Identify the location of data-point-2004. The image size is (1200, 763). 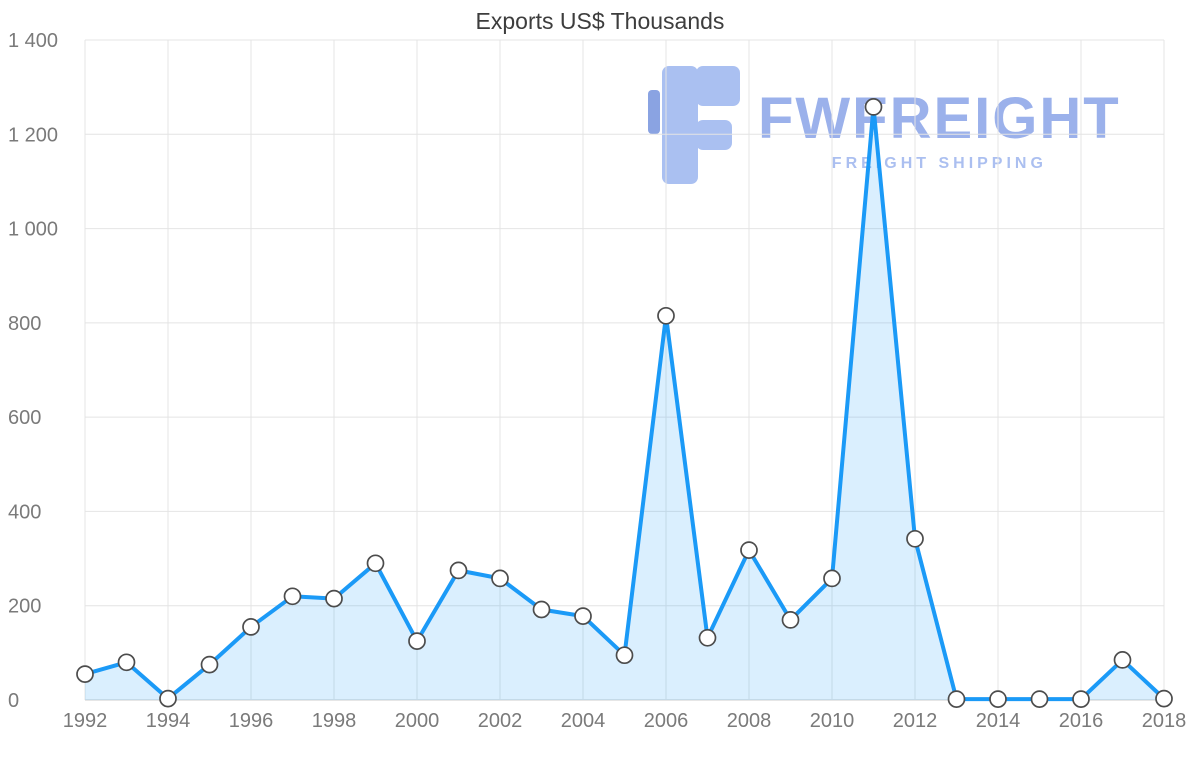
(583, 616).